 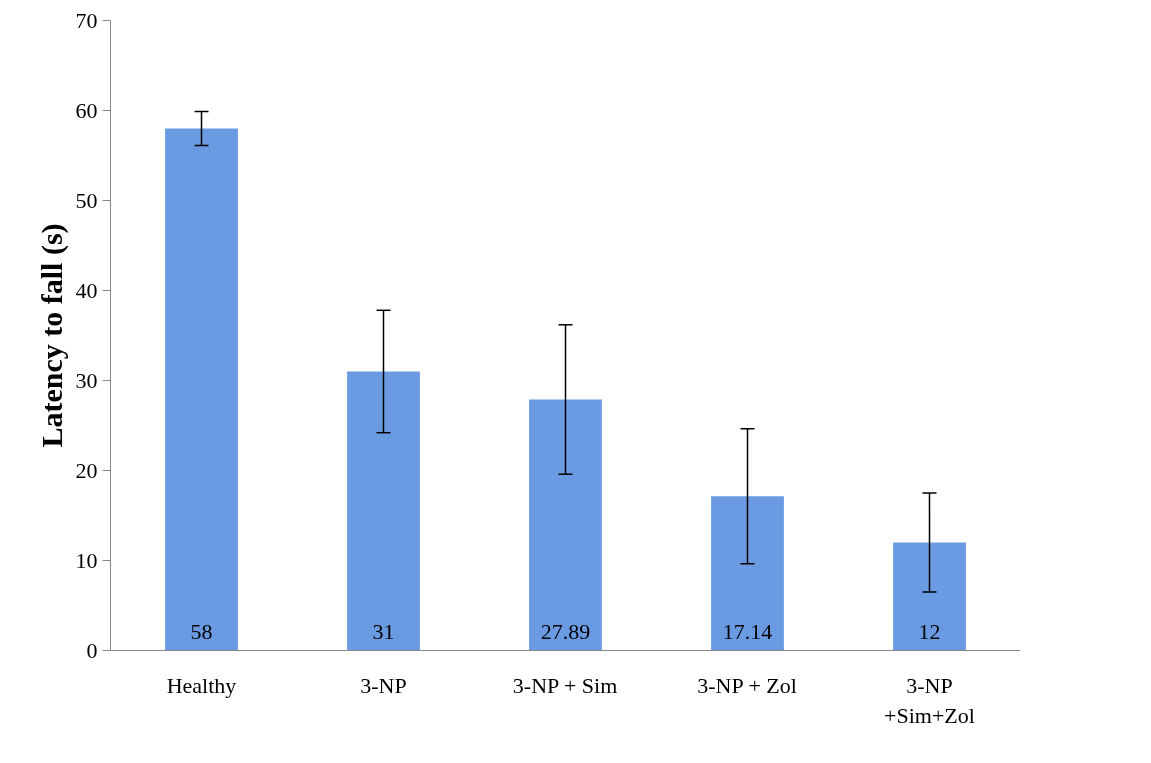 I want to click on y-tick-label: 60, so click(x=86, y=110).